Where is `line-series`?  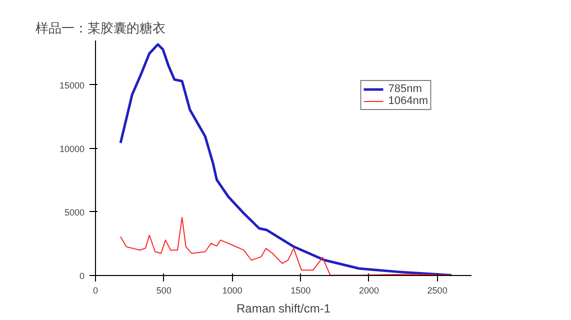
line-series is located at coordinates (286, 246).